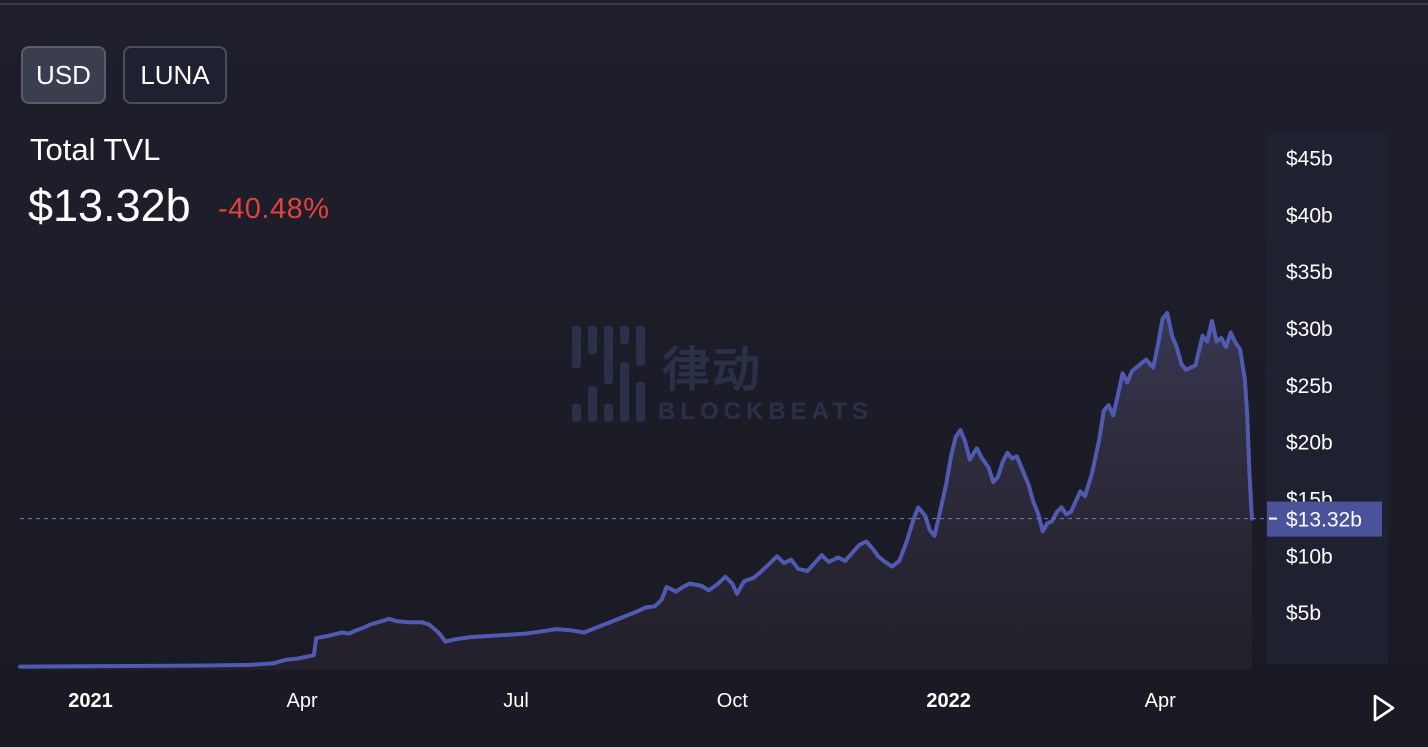 The image size is (1428, 747). What do you see at coordinates (1309, 386) in the screenshot?
I see `y-tick-label: $25b` at bounding box center [1309, 386].